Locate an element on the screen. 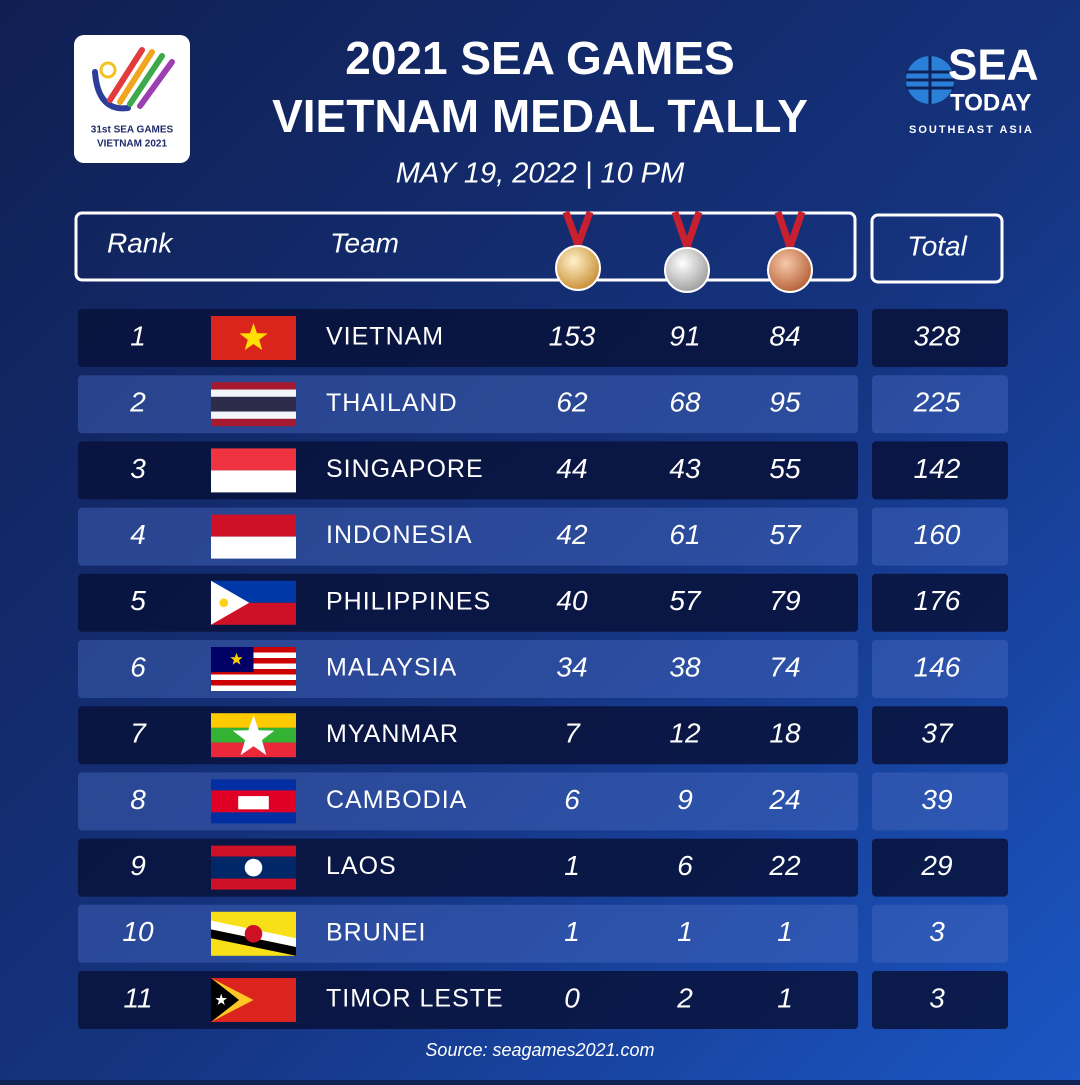 This screenshot has height=1085, width=1080. table-row: 3 SINGAPORE 44 43 55 142 is located at coordinates (543, 470).